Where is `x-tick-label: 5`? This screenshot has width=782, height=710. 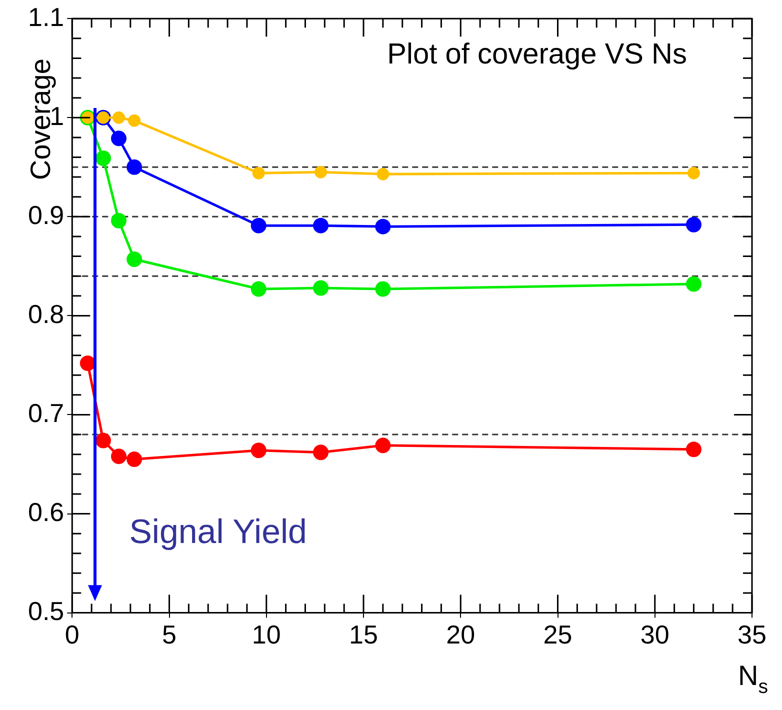
x-tick-label: 5 is located at coordinates (169, 635).